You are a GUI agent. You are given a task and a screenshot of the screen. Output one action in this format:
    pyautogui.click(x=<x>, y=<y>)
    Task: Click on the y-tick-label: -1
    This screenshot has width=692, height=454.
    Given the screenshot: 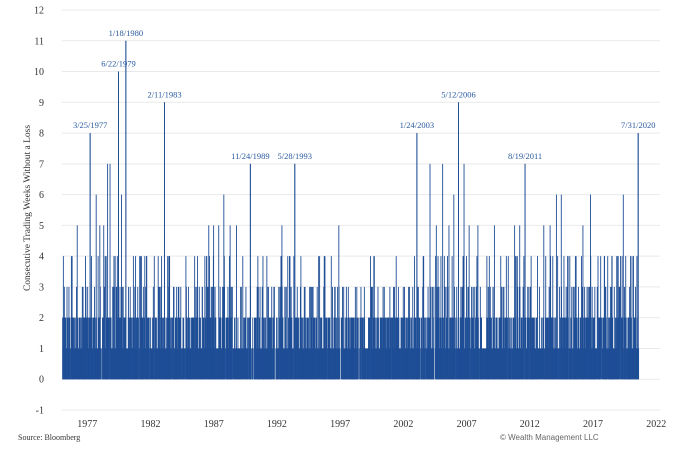 What is the action you would take?
    pyautogui.click(x=40, y=411)
    